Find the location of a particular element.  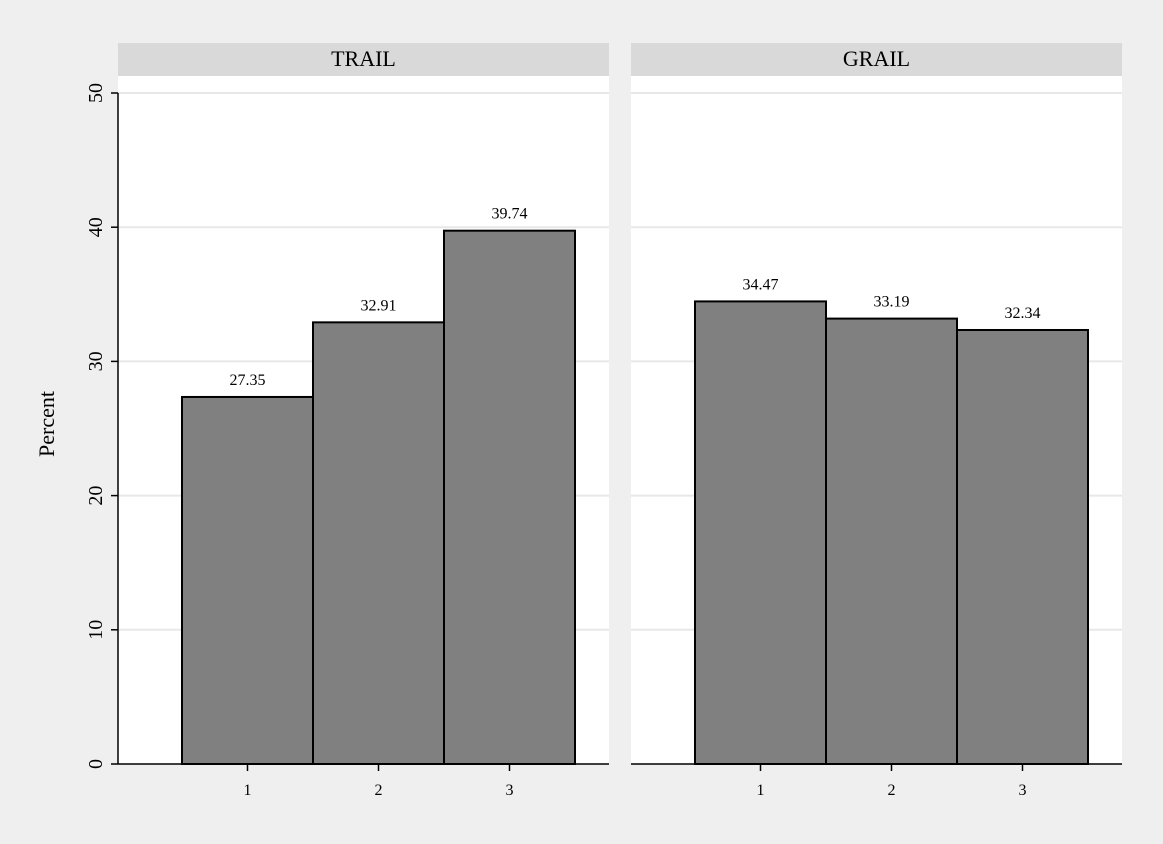

y-tick-label: 20 is located at coordinates (96, 496).